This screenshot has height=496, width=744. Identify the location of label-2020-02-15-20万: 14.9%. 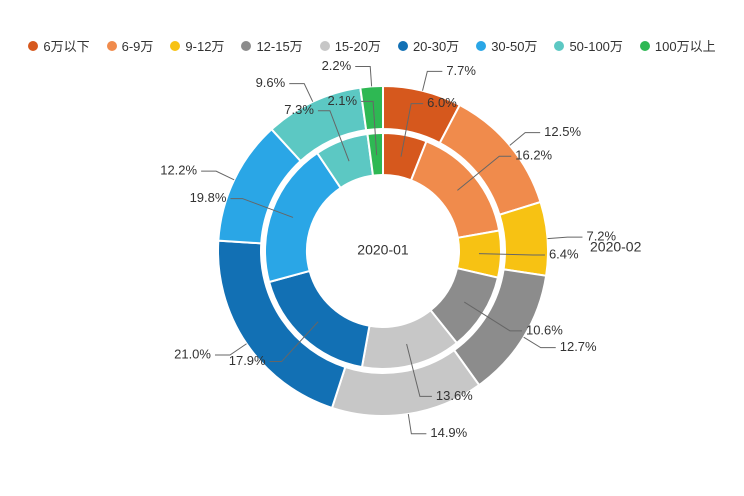
(437, 426).